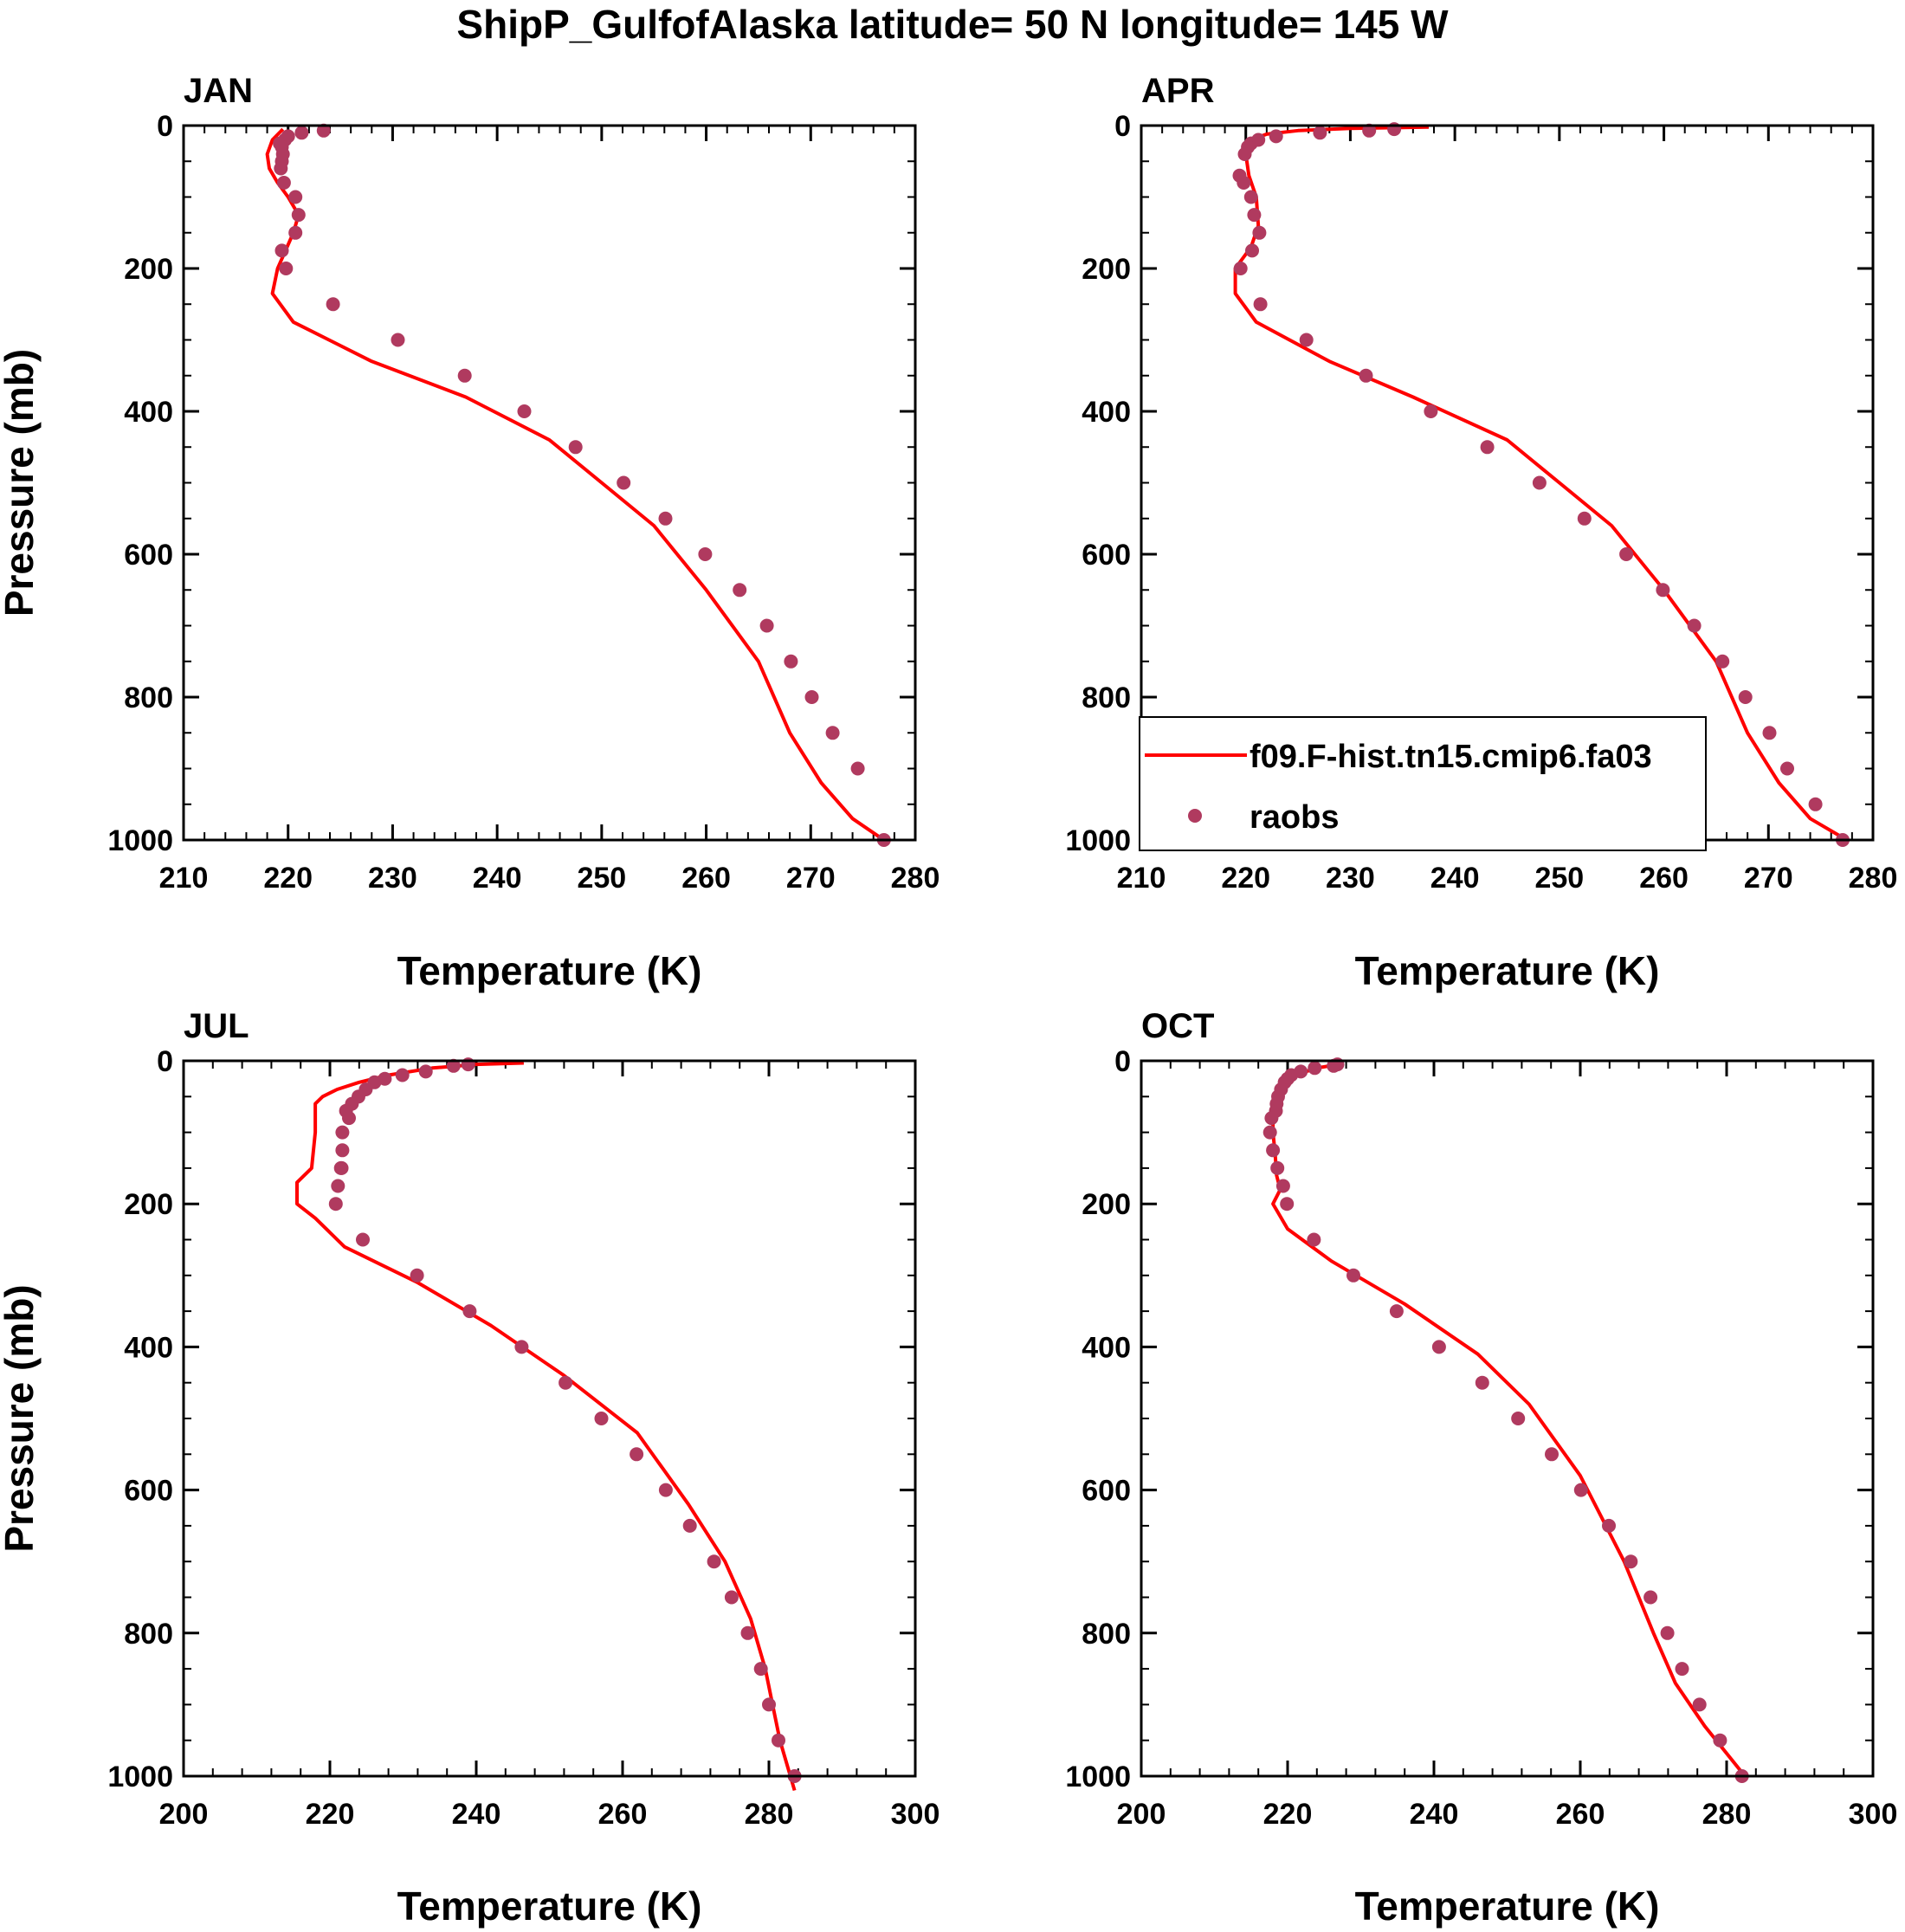 Image resolution: width=1905 pixels, height=1932 pixels. Describe the element at coordinates (217, 1026) in the screenshot. I see `panel-label: JUL` at that location.